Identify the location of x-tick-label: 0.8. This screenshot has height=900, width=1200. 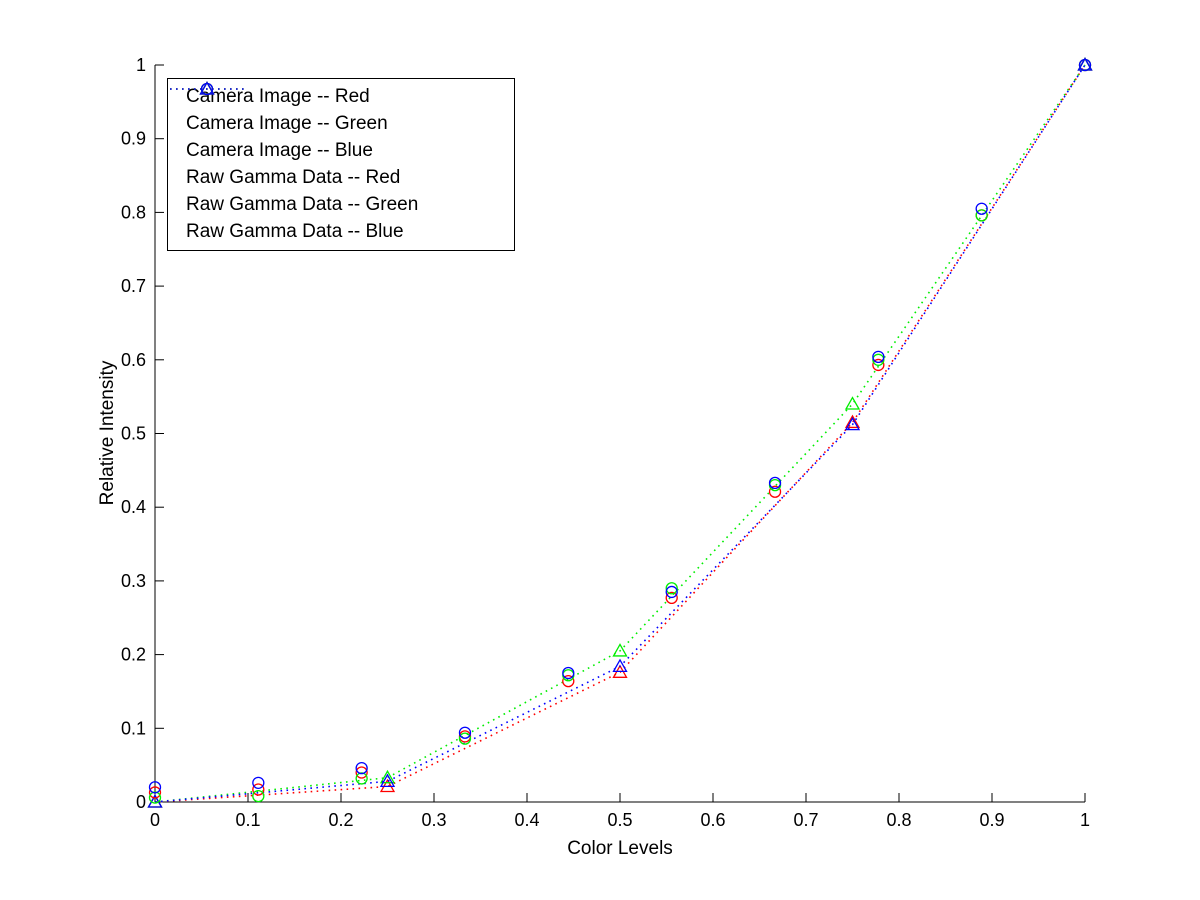
(898, 820).